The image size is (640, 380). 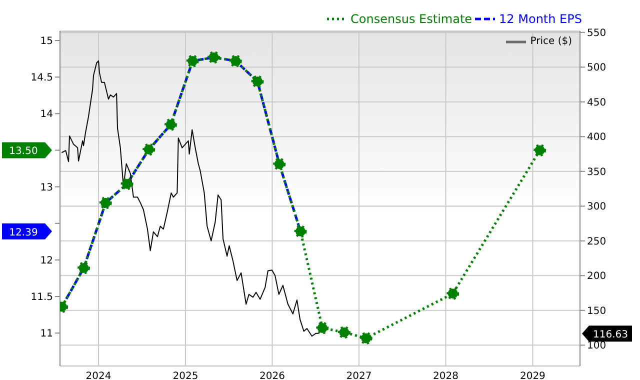 I want to click on x-tick-label: 2024, so click(x=99, y=375).